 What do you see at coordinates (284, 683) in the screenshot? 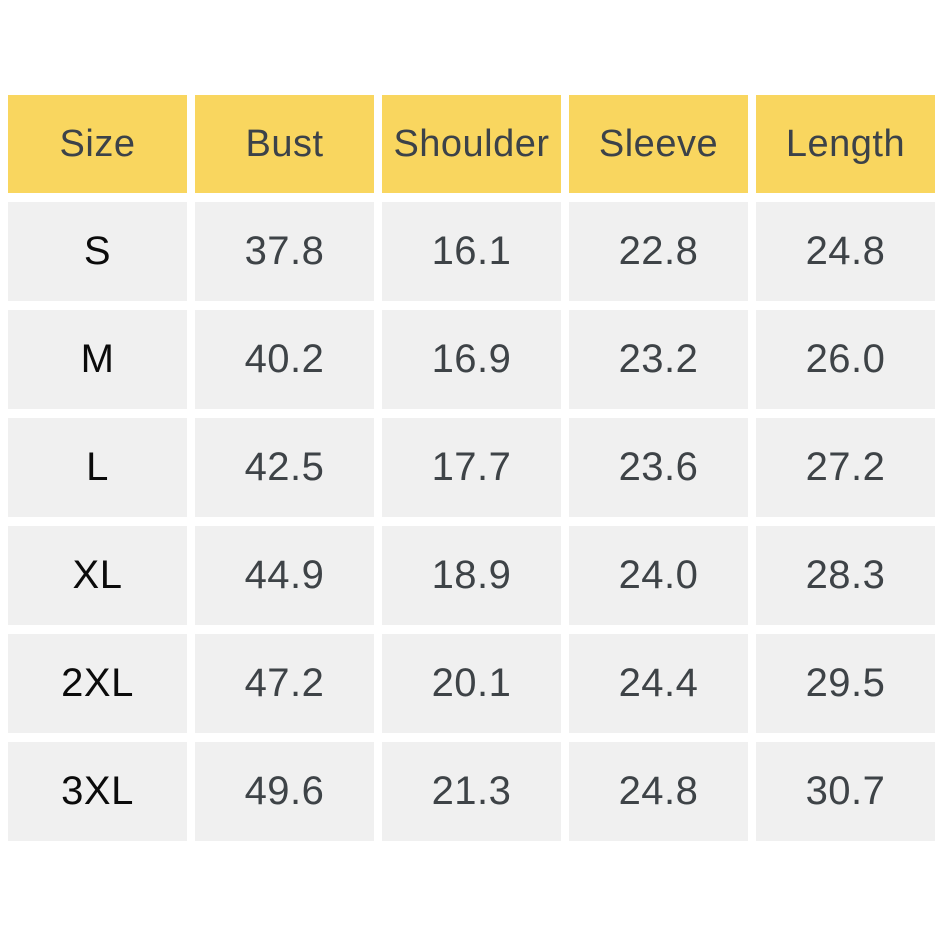
I see `bust-cell: 47.2` at bounding box center [284, 683].